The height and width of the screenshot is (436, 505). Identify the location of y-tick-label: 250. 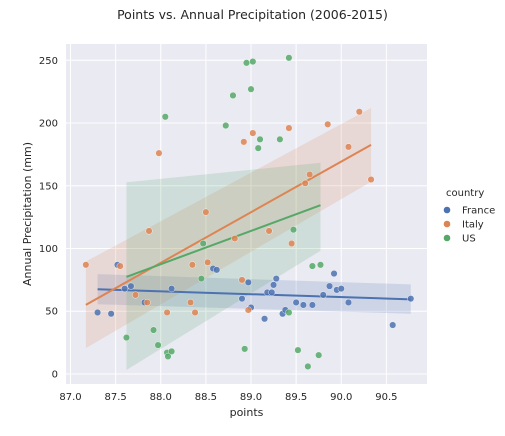
(48, 61).